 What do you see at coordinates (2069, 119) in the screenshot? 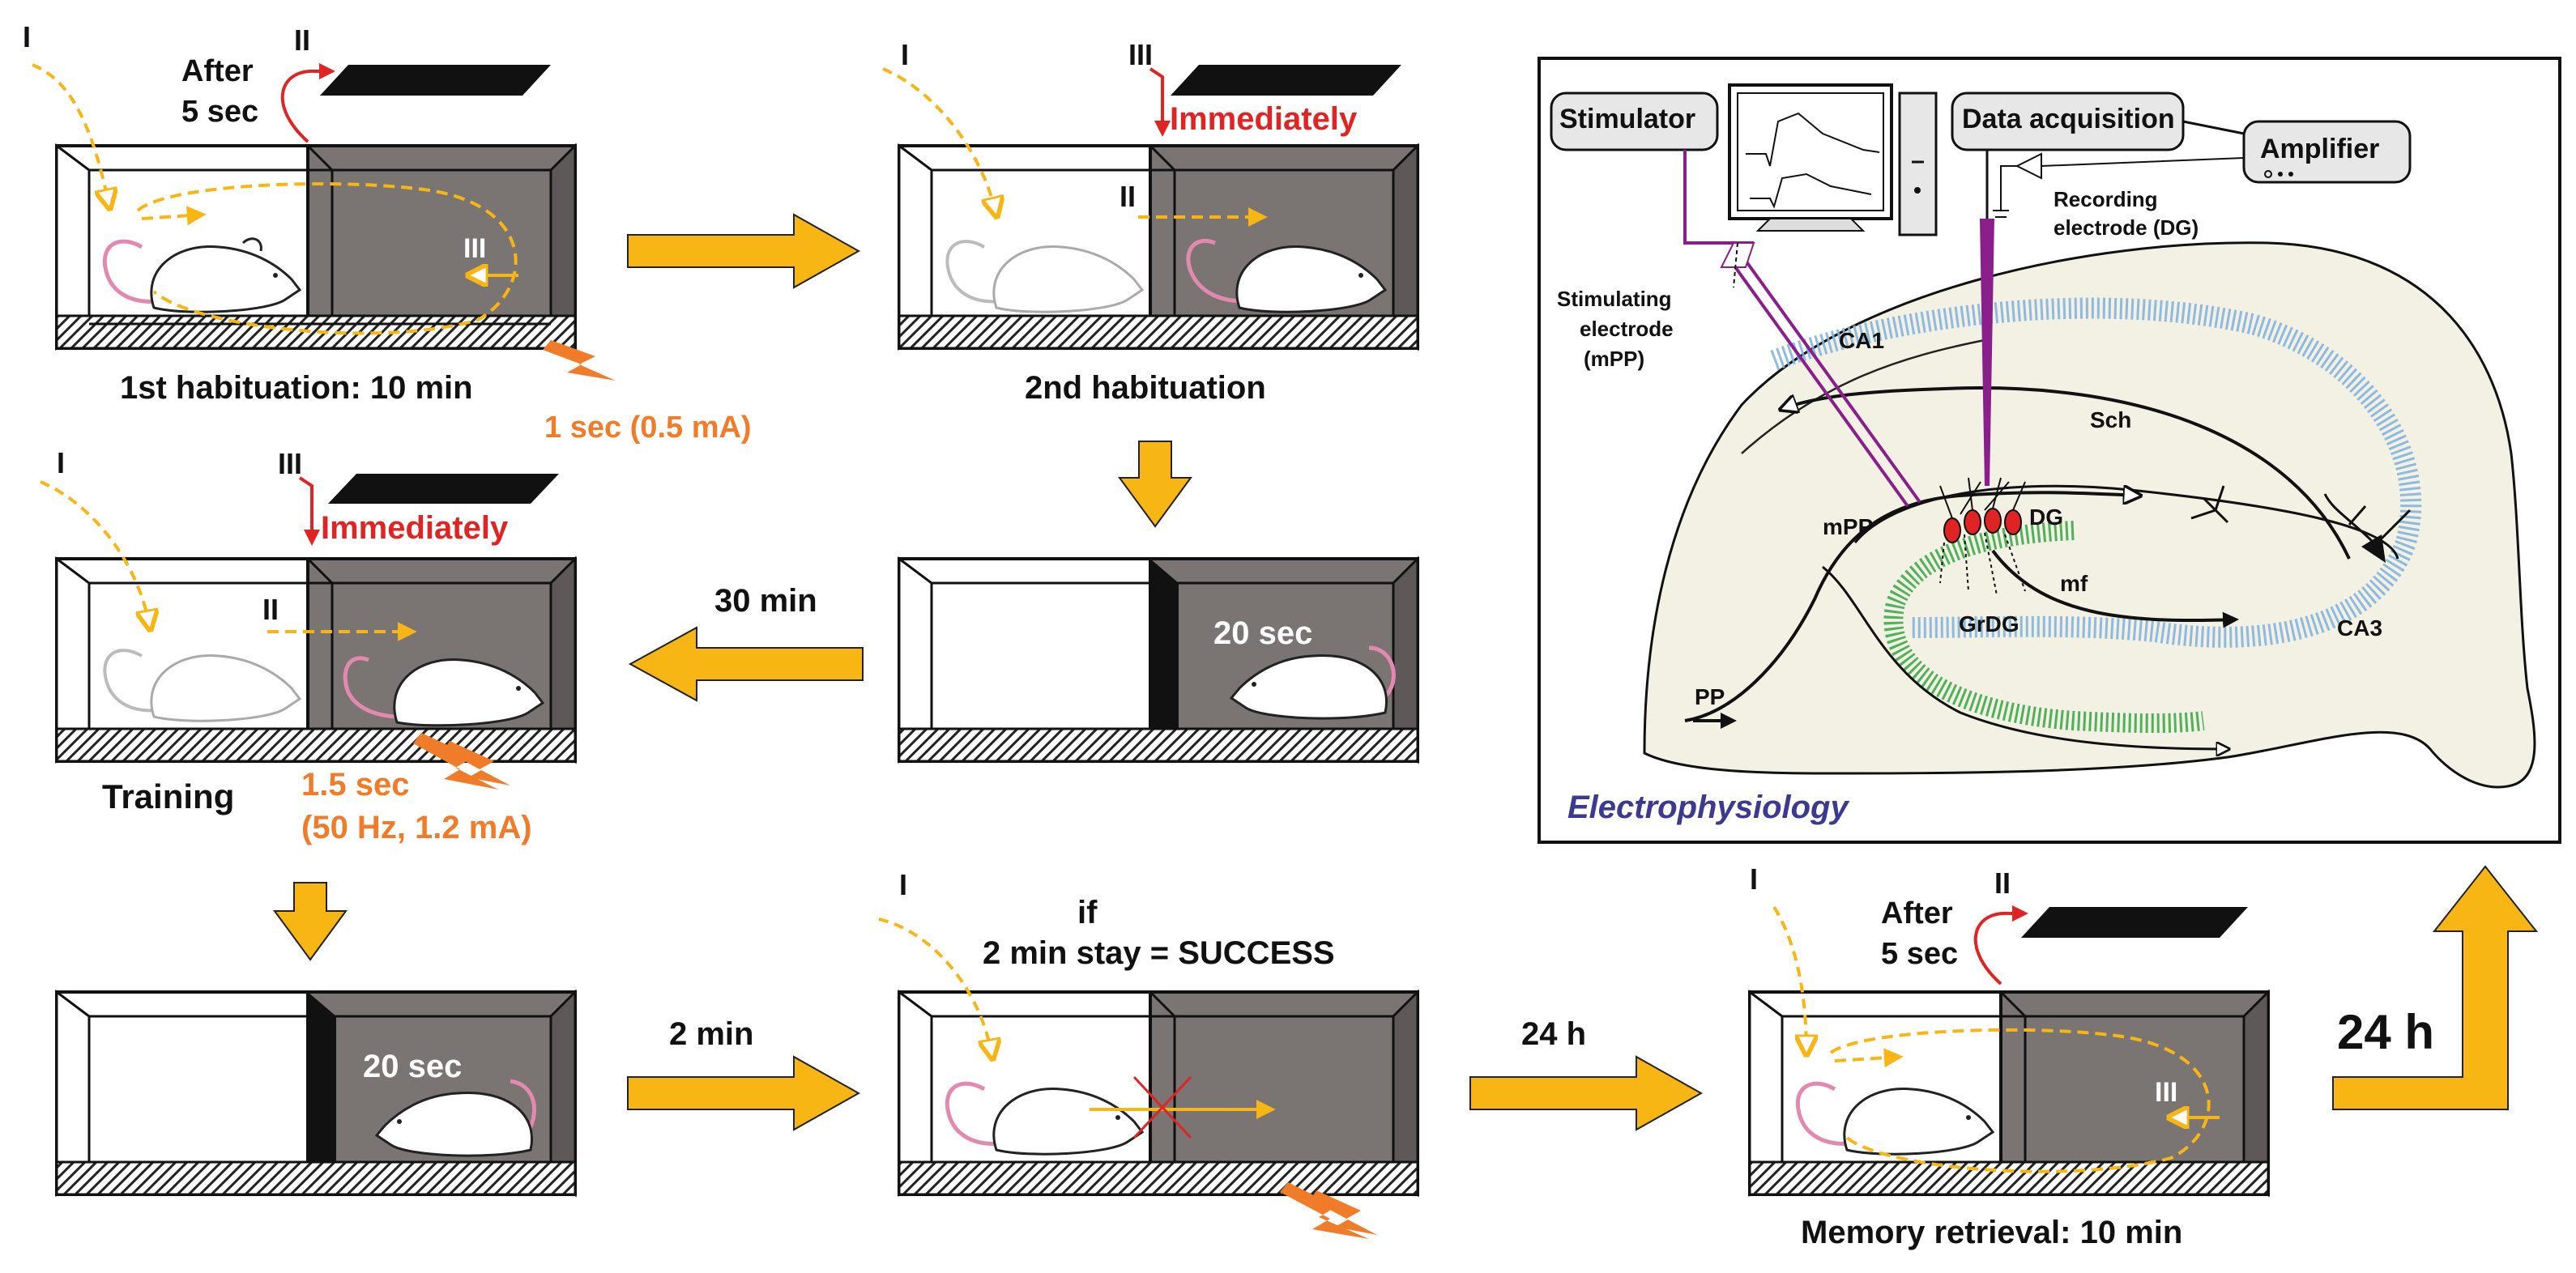
I see `data-acquisition-label: Data acquisition` at bounding box center [2069, 119].